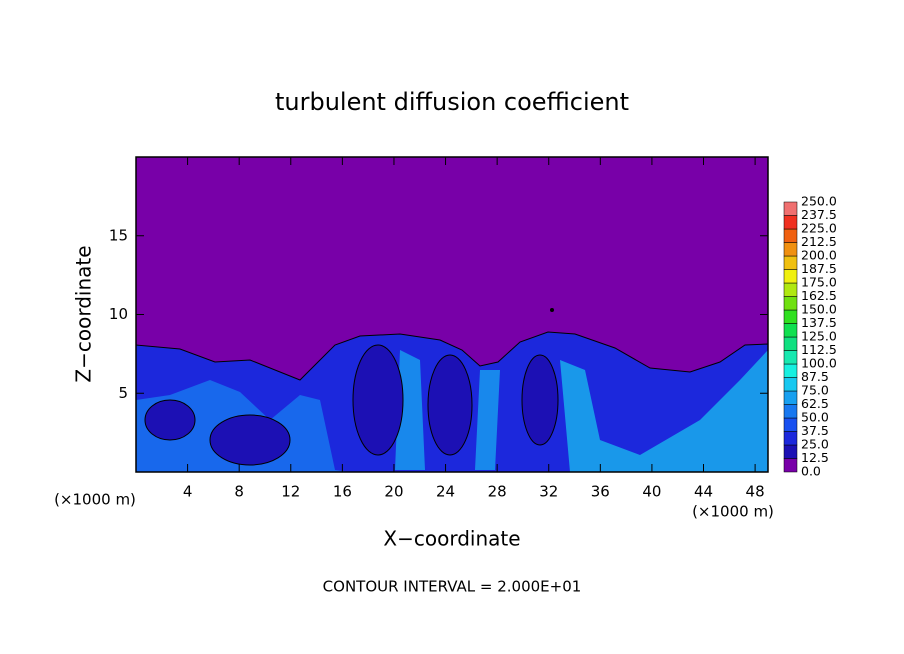 Image resolution: width=904 pixels, height=654 pixels. I want to click on y-tick-label: 15, so click(118, 235).